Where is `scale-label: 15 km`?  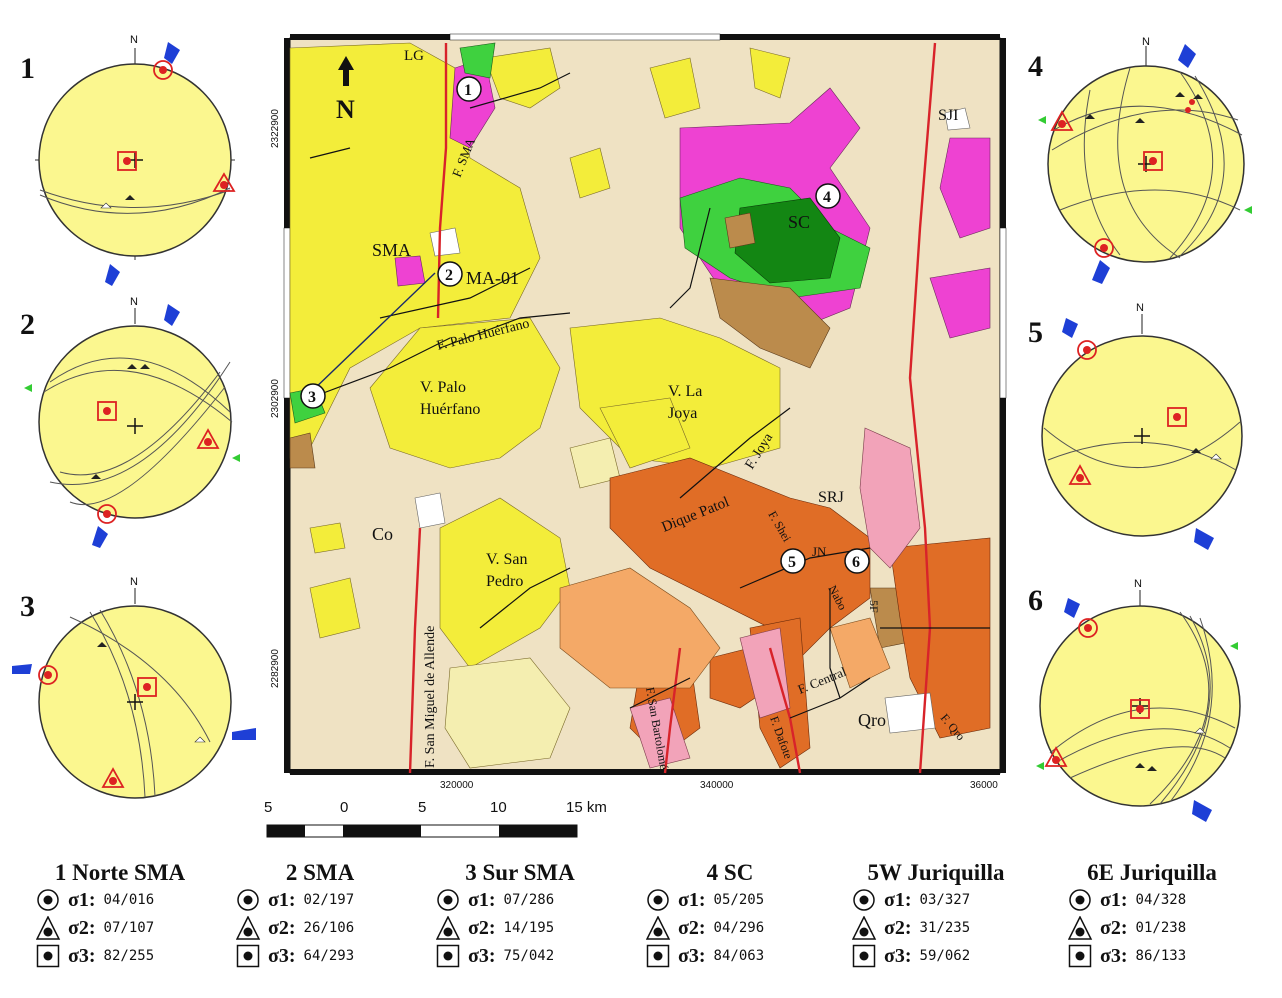
scale-label: 15 km is located at coordinates (586, 807).